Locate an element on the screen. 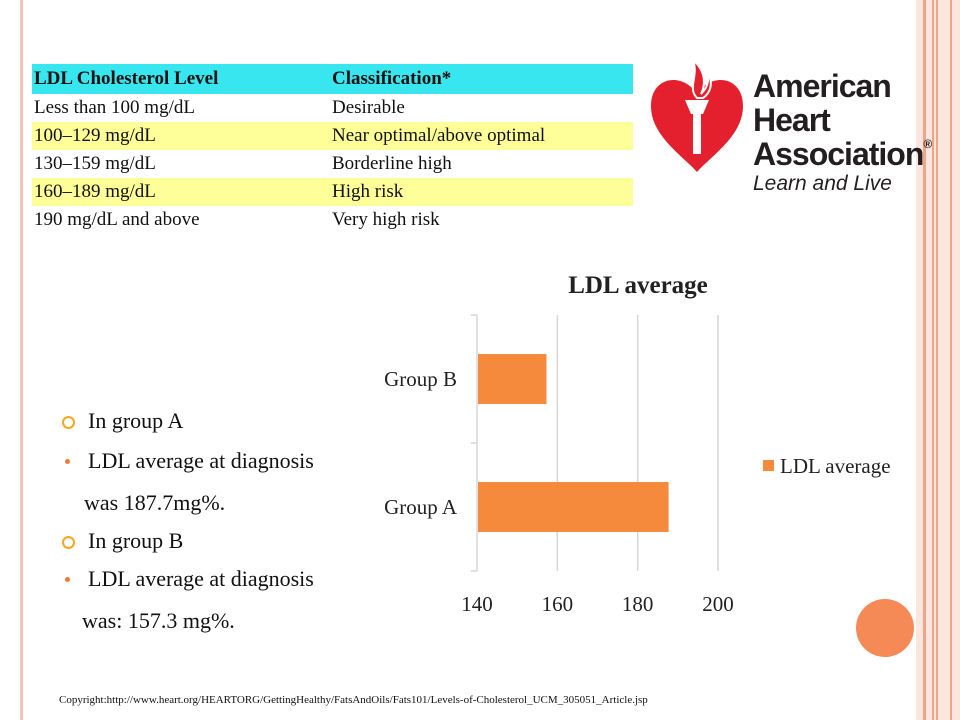 The image size is (960, 720). table-cell-level: 190 mg/dL and above is located at coordinates (117, 219).